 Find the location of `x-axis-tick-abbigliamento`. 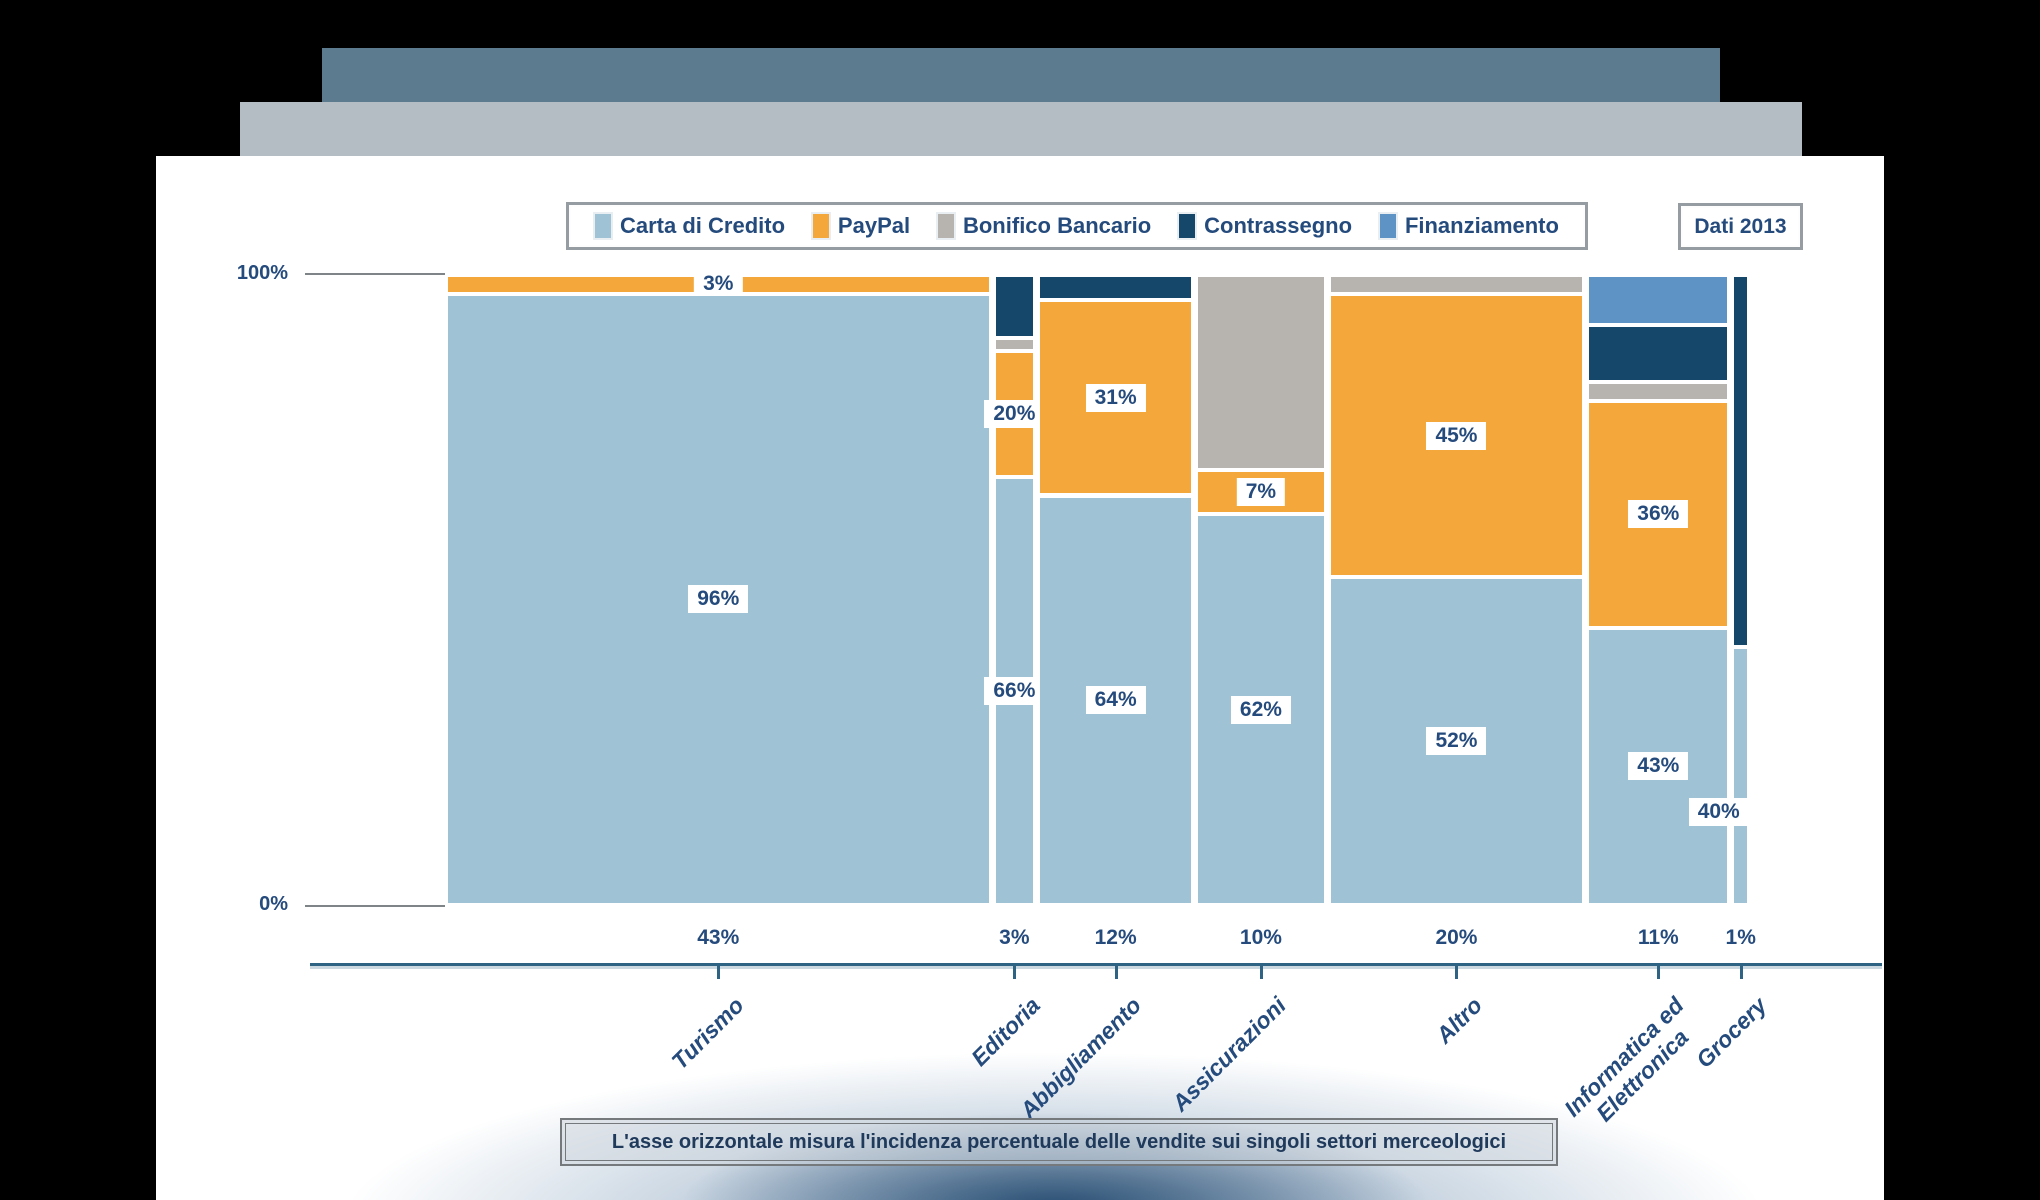

x-axis-tick-abbigliamento is located at coordinates (1116, 972).